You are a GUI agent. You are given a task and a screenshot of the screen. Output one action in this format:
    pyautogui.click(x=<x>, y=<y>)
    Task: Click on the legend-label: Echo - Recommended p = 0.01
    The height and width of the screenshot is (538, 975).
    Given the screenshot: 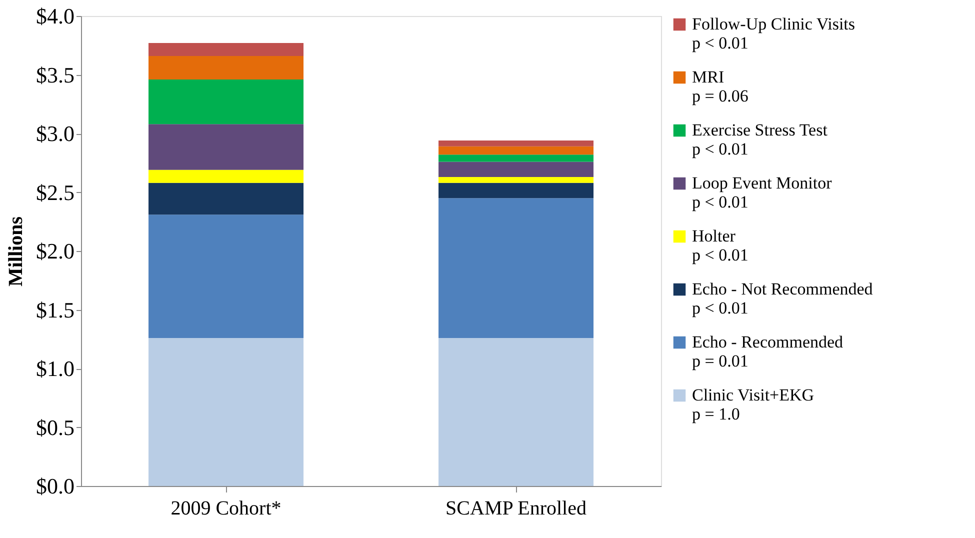 What is the action you would take?
    pyautogui.click(x=768, y=351)
    